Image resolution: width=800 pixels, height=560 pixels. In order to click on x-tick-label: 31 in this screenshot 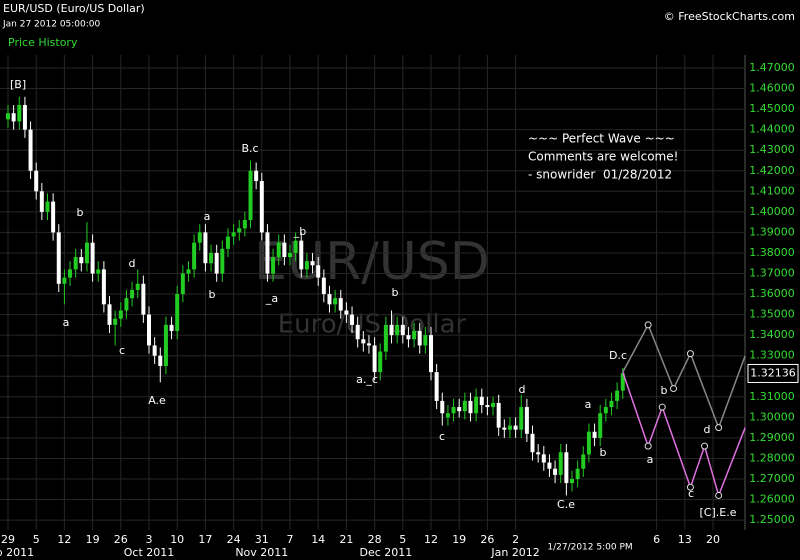, I will do `click(262, 539)`.